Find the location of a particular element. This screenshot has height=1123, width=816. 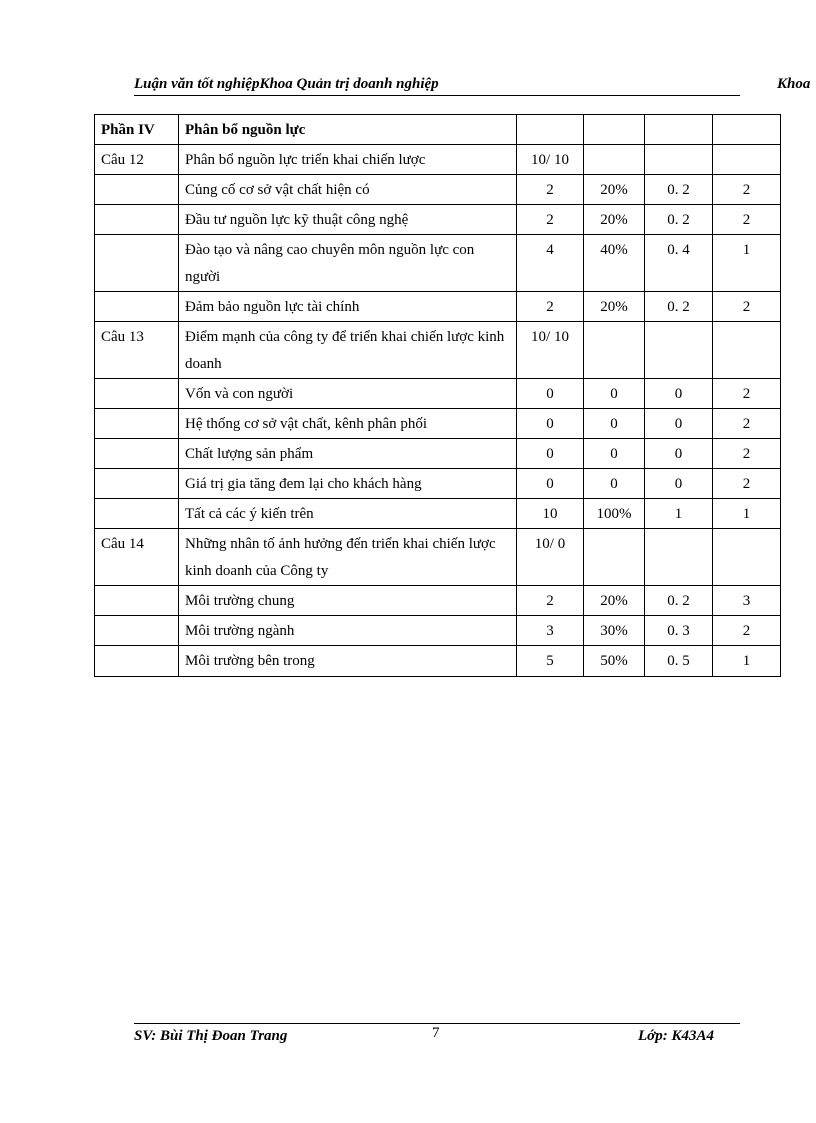

item-cell: Môi trường chung is located at coordinates (347, 600).